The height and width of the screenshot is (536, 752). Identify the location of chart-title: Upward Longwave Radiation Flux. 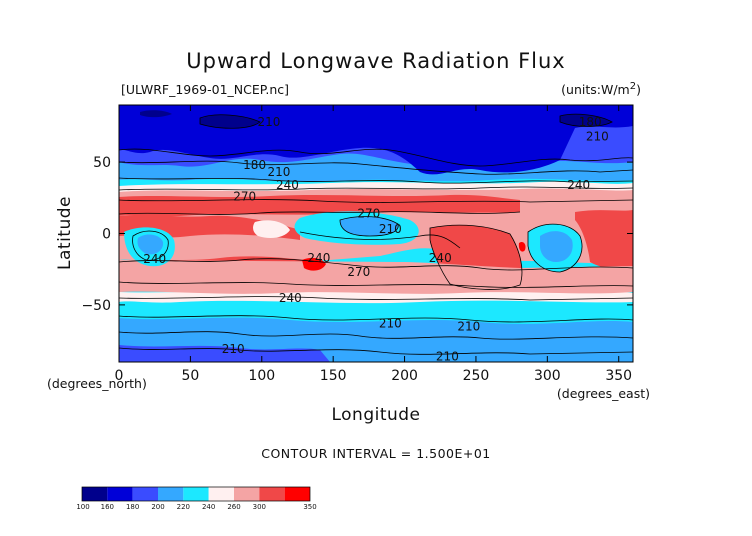
(375, 61).